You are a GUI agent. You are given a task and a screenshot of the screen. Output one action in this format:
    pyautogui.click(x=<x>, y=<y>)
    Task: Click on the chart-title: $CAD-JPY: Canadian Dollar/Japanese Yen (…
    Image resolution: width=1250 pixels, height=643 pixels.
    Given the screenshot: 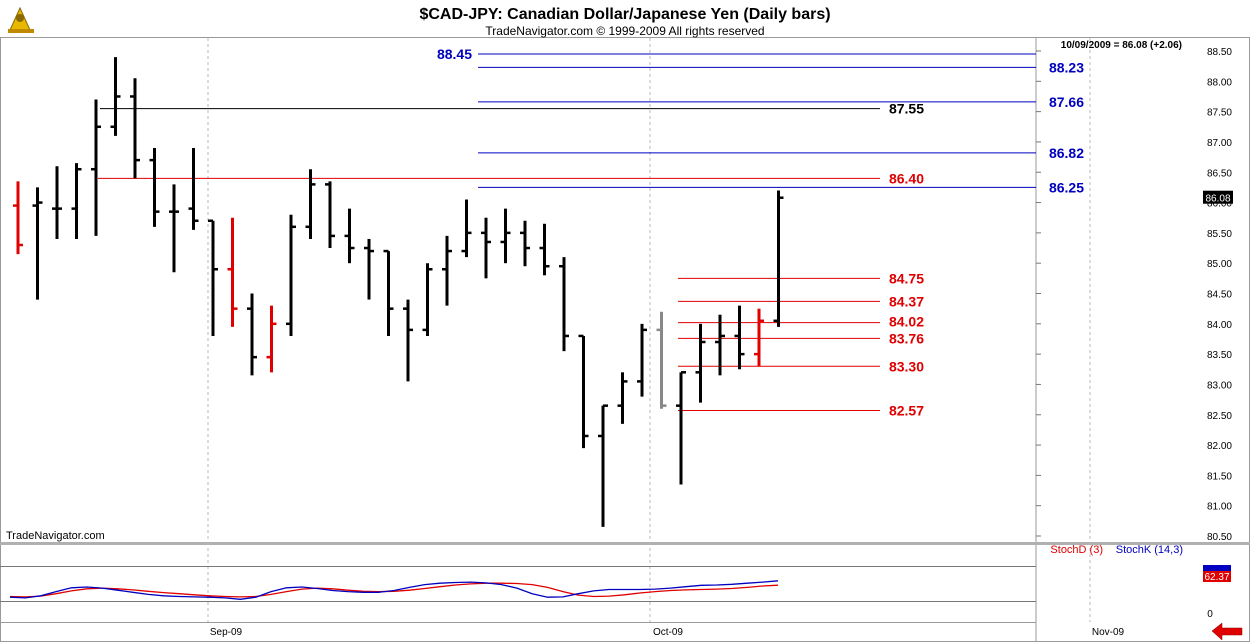 What is the action you would take?
    pyautogui.click(x=624, y=14)
    